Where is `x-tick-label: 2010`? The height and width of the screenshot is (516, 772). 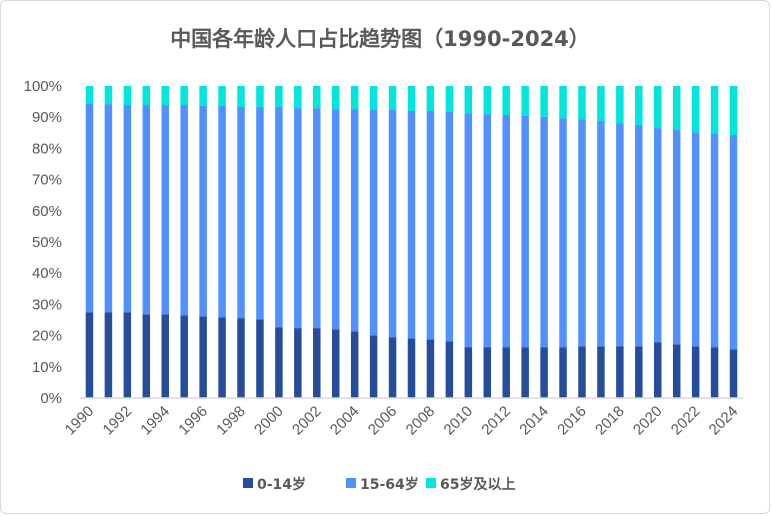
x-tick-label: 2010 is located at coordinates (459, 421).